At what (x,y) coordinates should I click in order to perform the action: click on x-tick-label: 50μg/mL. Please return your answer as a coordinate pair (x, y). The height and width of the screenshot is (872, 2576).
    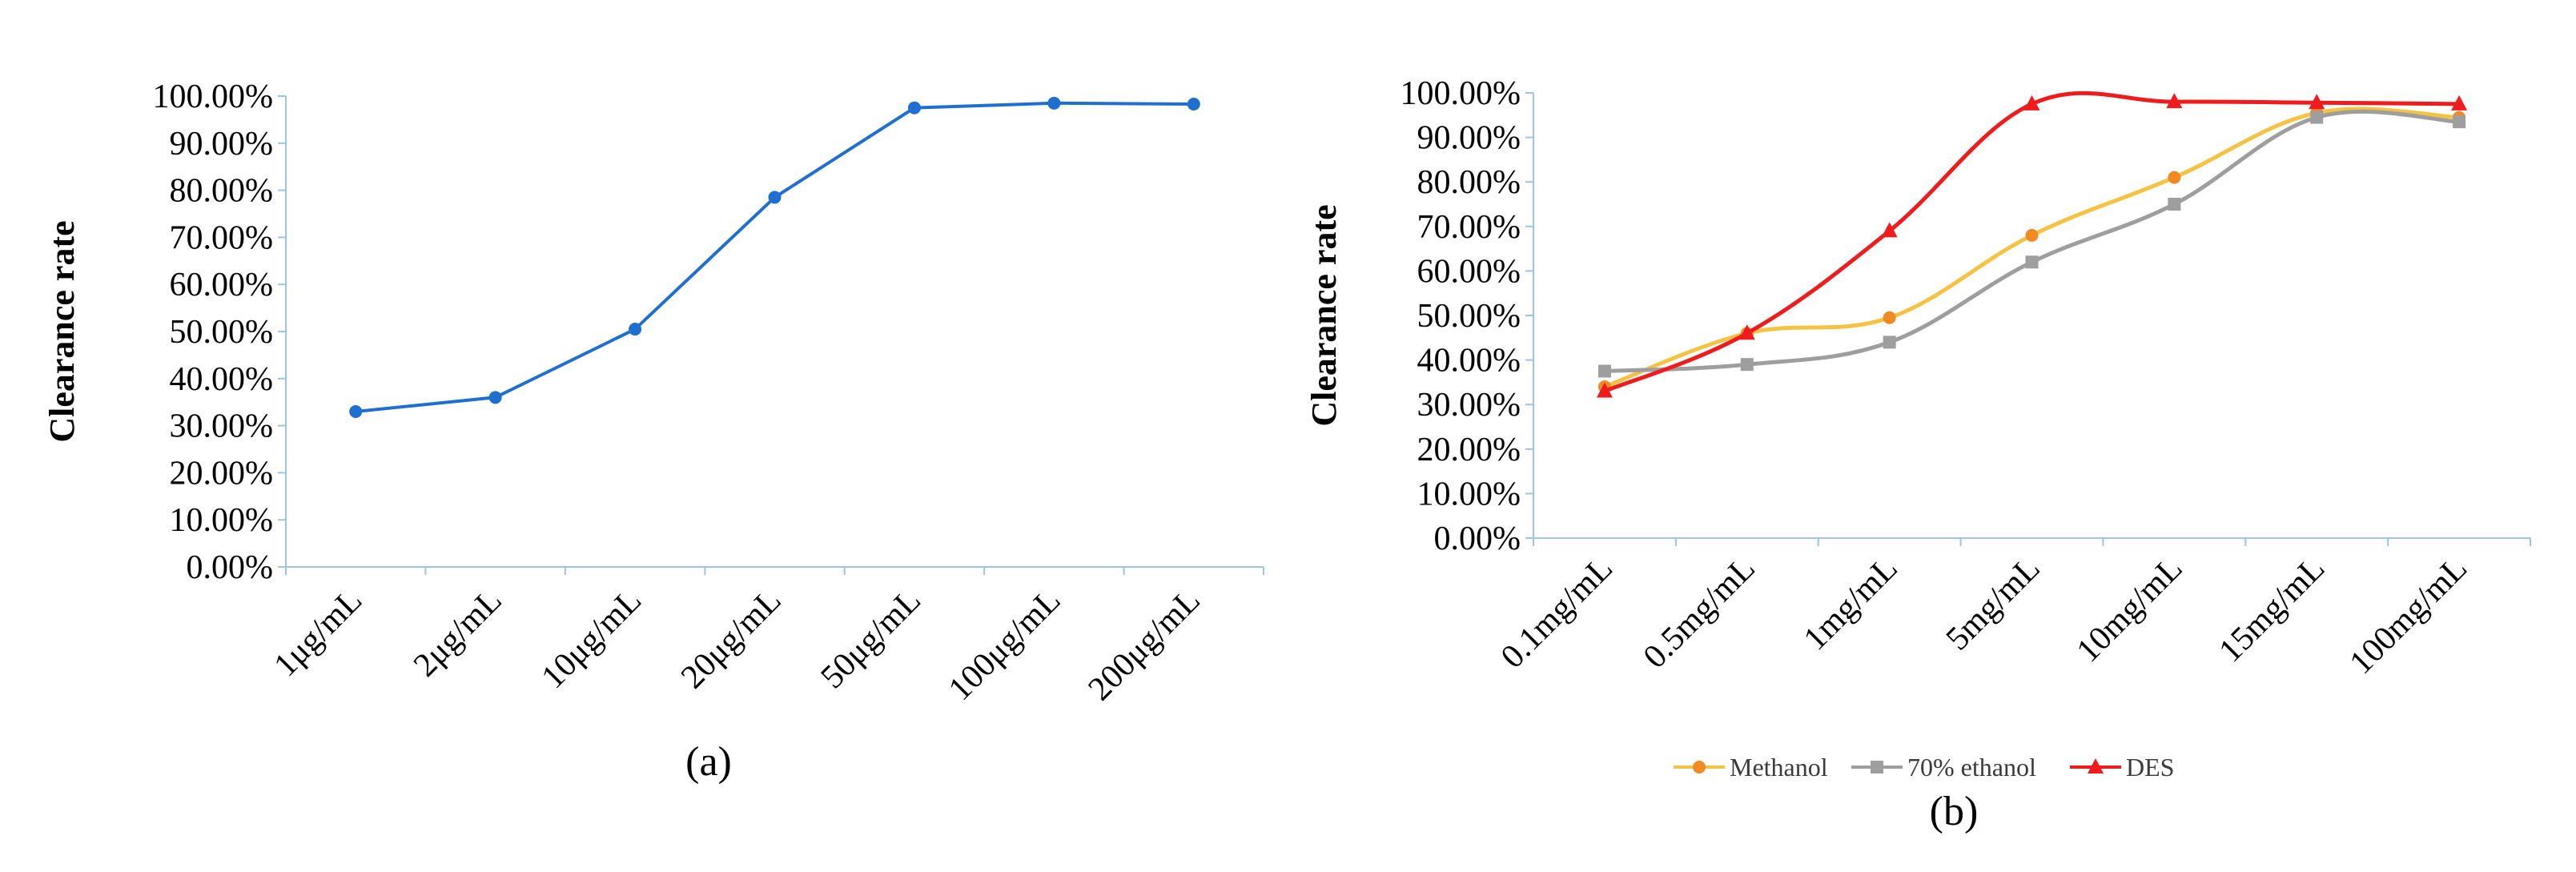
    Looking at the image, I should click on (871, 639).